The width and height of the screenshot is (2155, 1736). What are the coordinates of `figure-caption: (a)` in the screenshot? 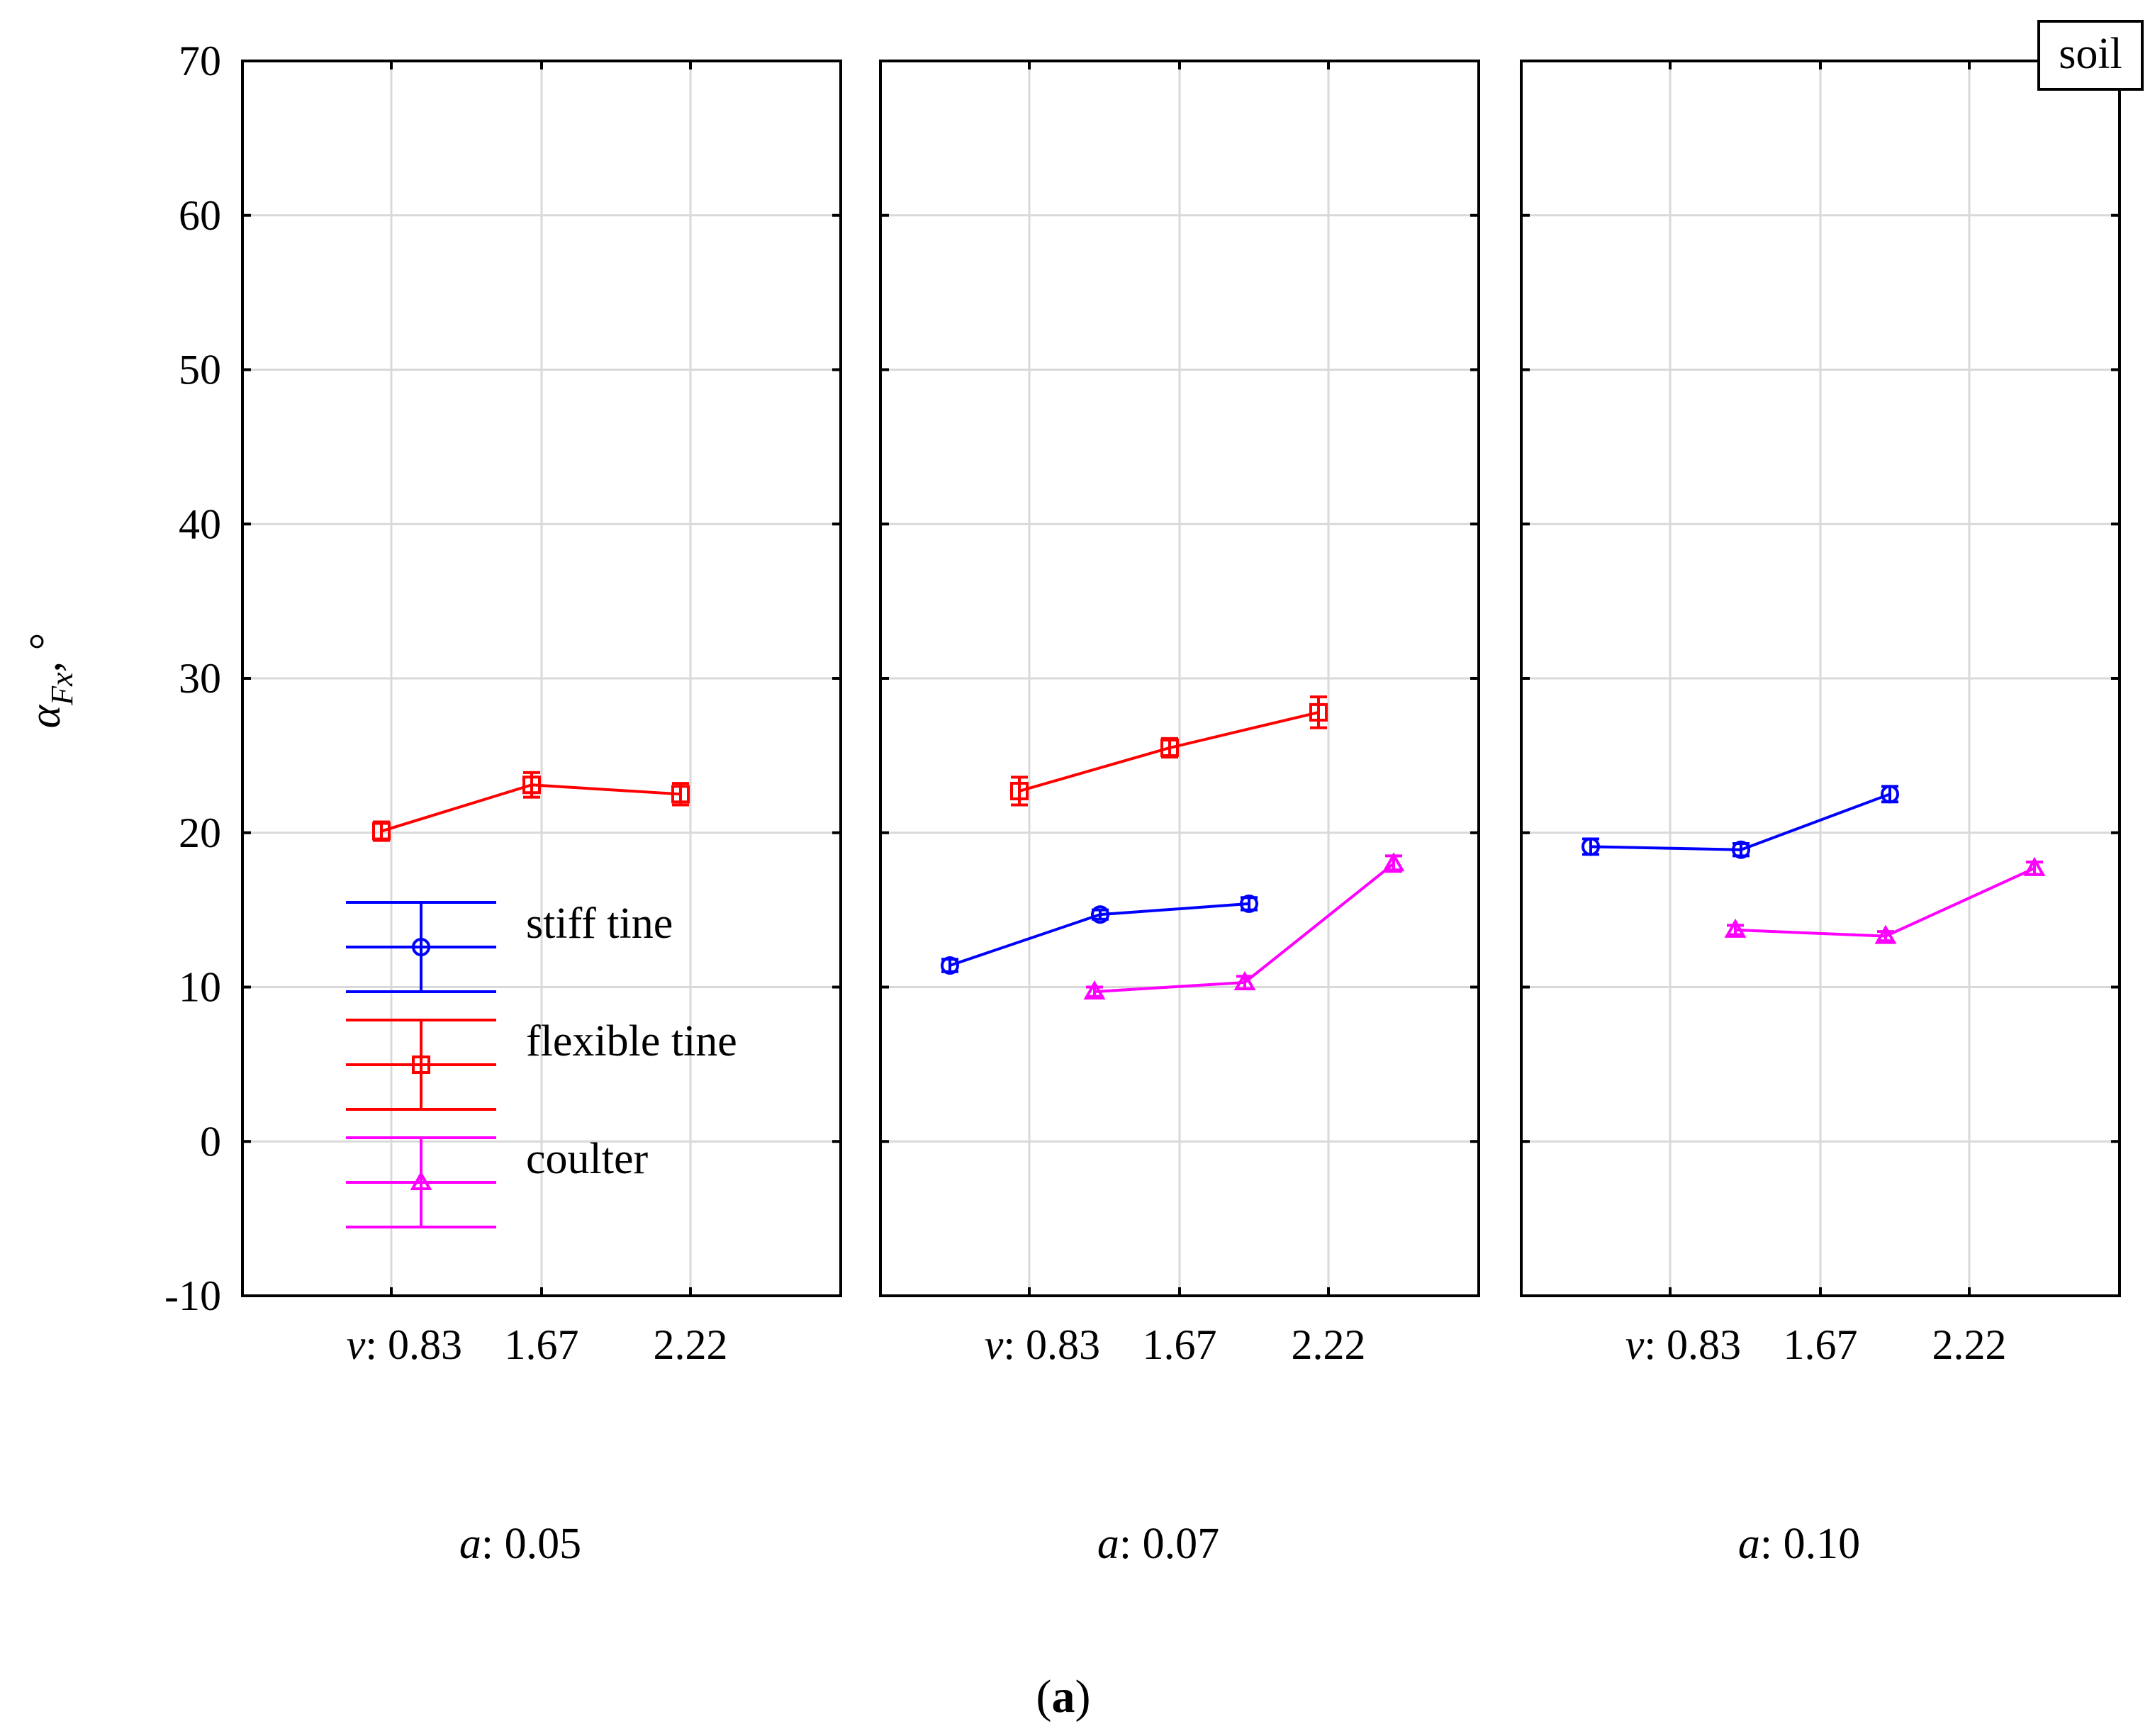 It's located at (1063, 1697).